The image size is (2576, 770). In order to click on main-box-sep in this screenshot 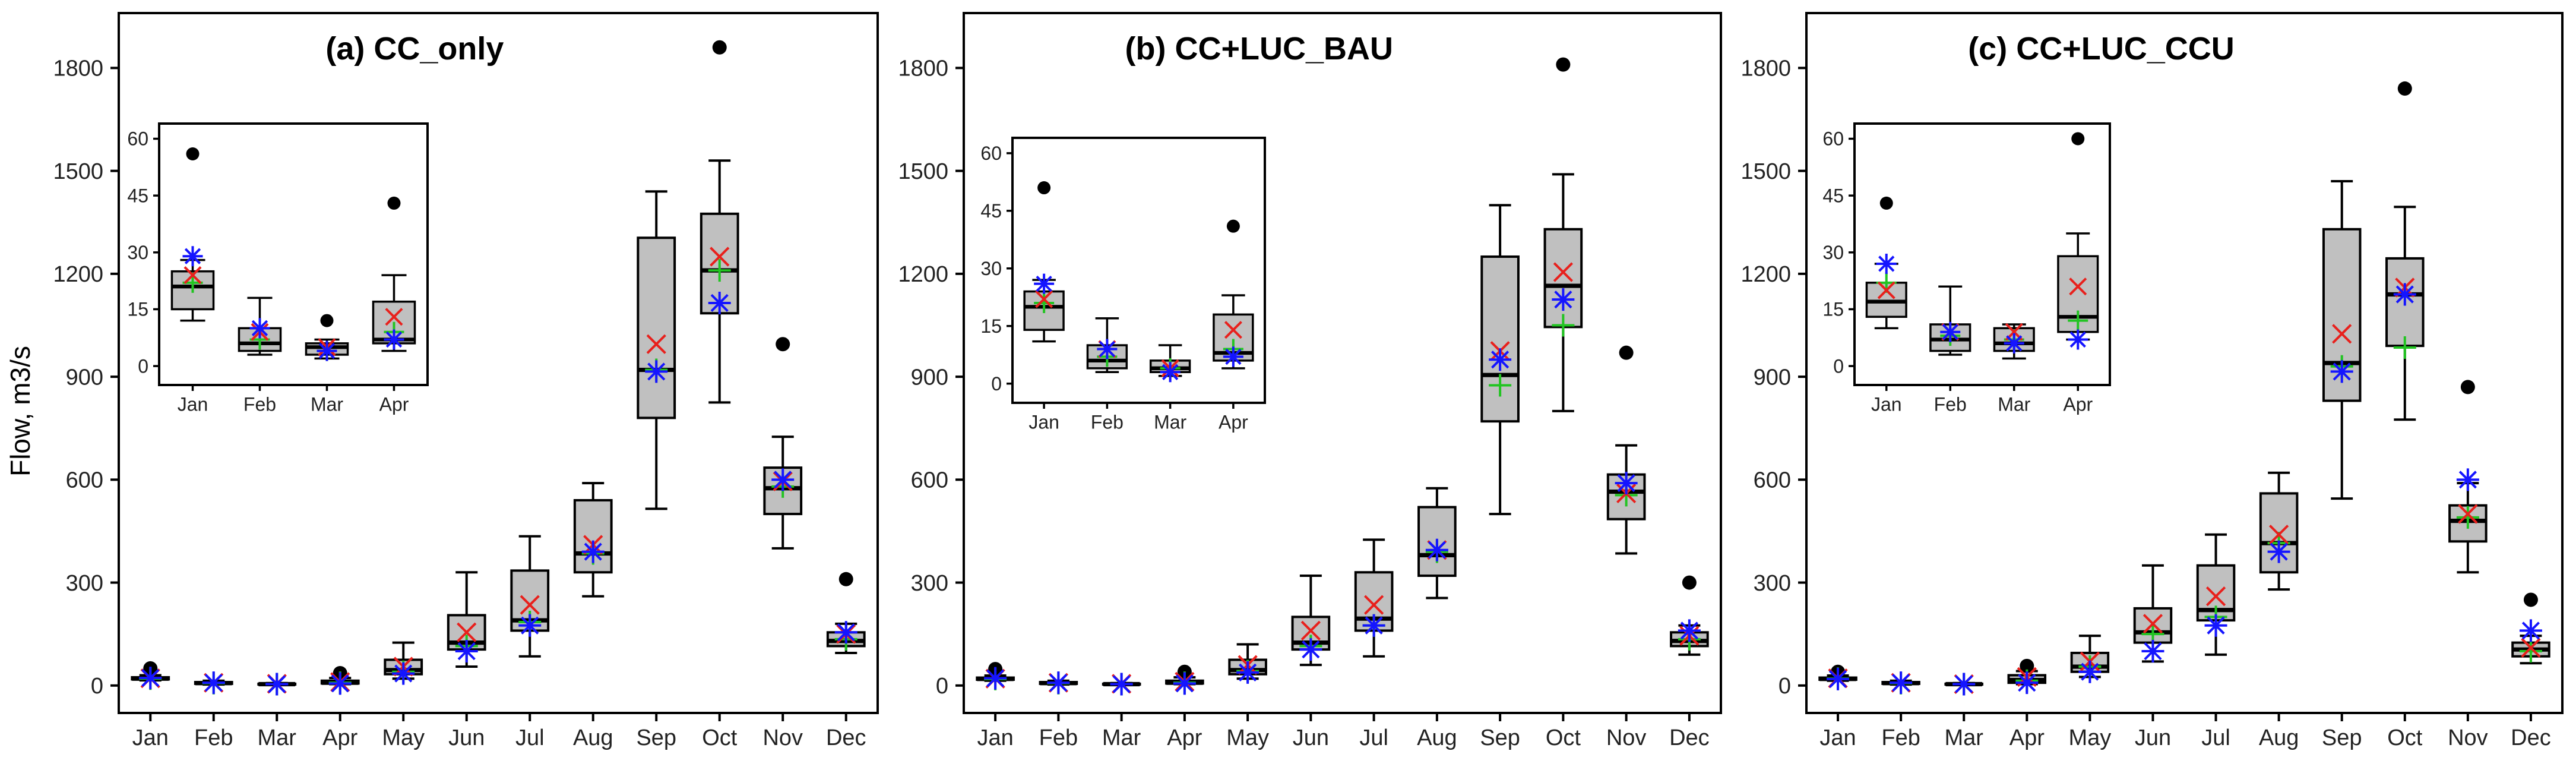, I will do `click(1500, 360)`.